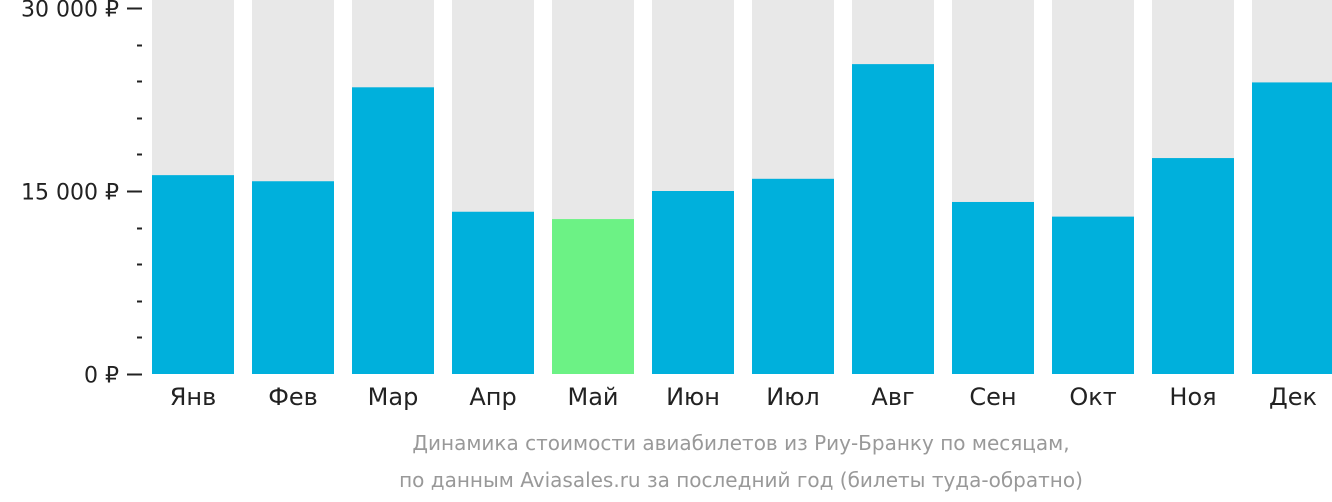 Image resolution: width=1332 pixels, height=502 pixels. What do you see at coordinates (193, 397) in the screenshot?
I see `x-category-label: Янв` at bounding box center [193, 397].